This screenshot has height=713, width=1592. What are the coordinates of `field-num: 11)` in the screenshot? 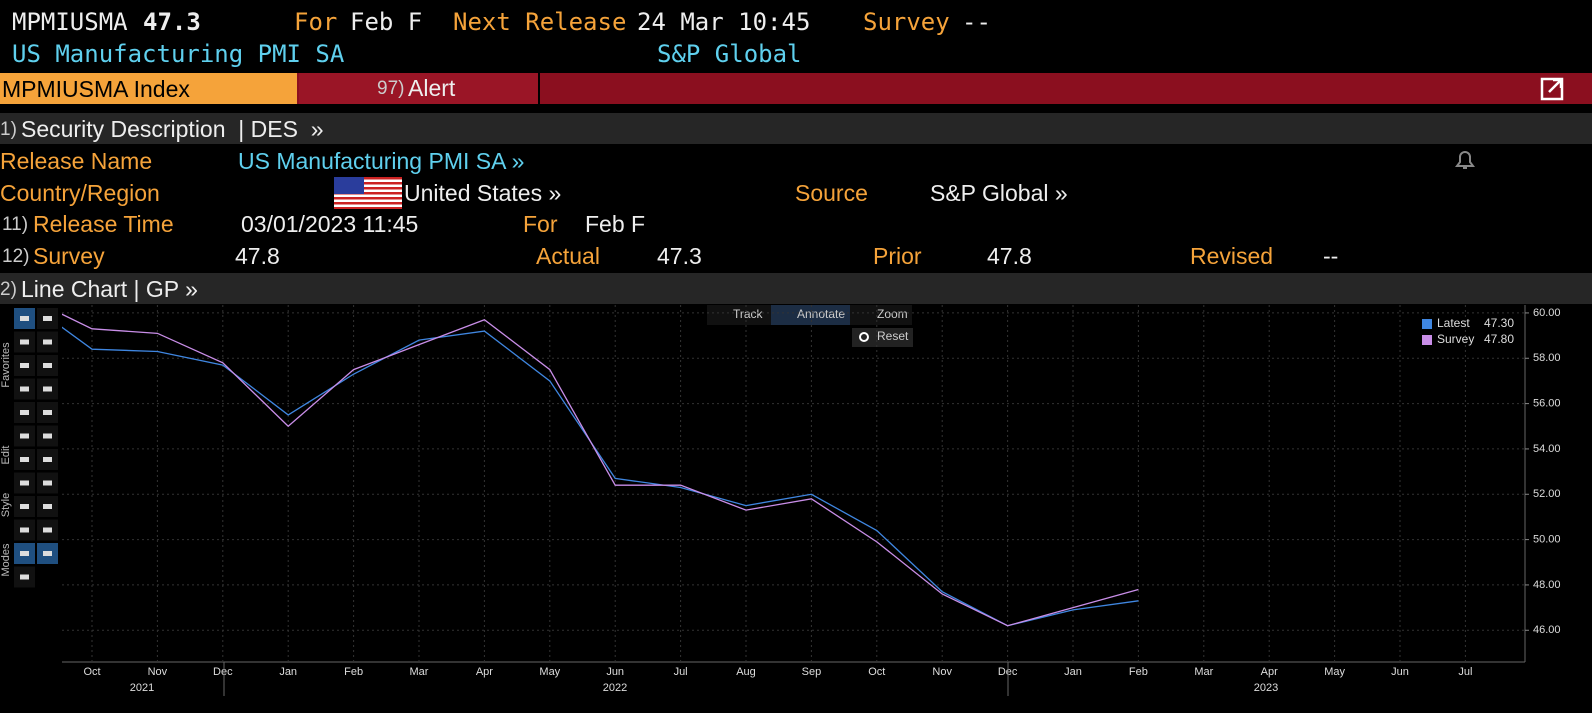 It's located at (15, 224).